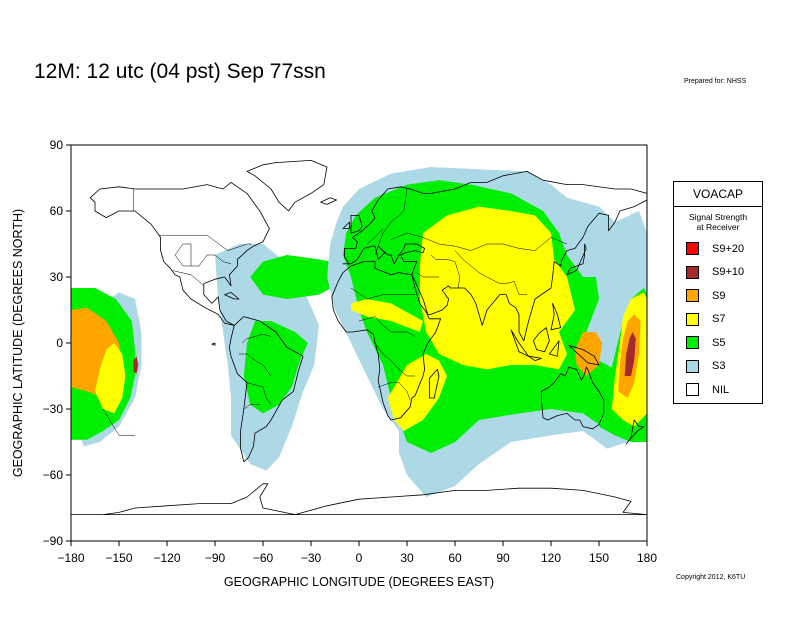 The height and width of the screenshot is (617, 792). Describe the element at coordinates (718, 194) in the screenshot. I see `legend-title: VOACAP` at that location.